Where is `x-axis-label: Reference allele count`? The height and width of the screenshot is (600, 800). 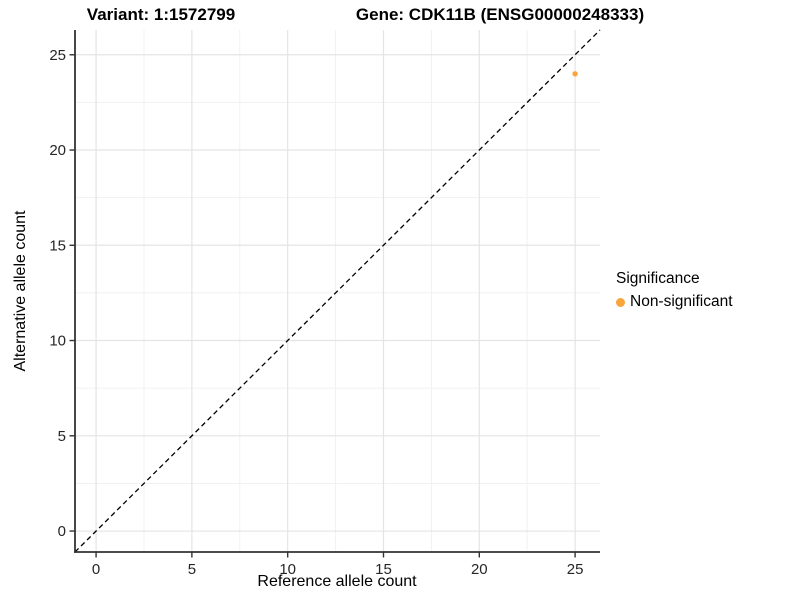 x-axis-label: Reference allele count is located at coordinates (337, 581).